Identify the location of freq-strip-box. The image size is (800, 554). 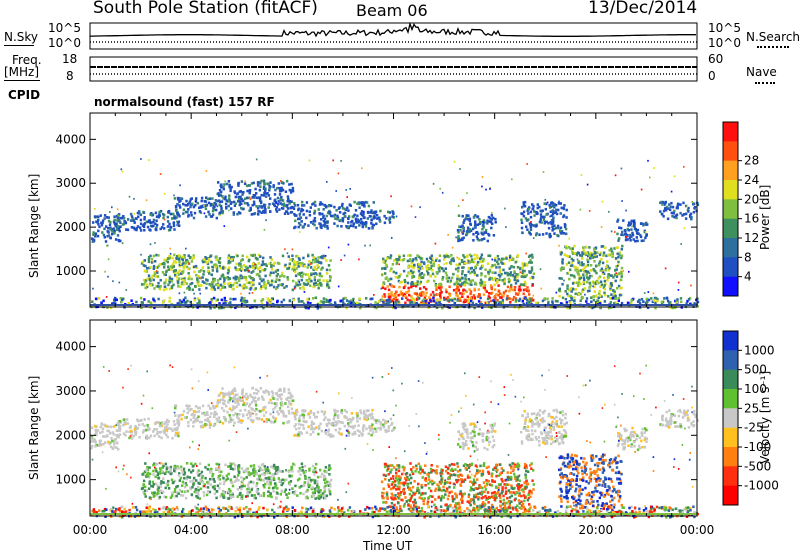
(393, 69).